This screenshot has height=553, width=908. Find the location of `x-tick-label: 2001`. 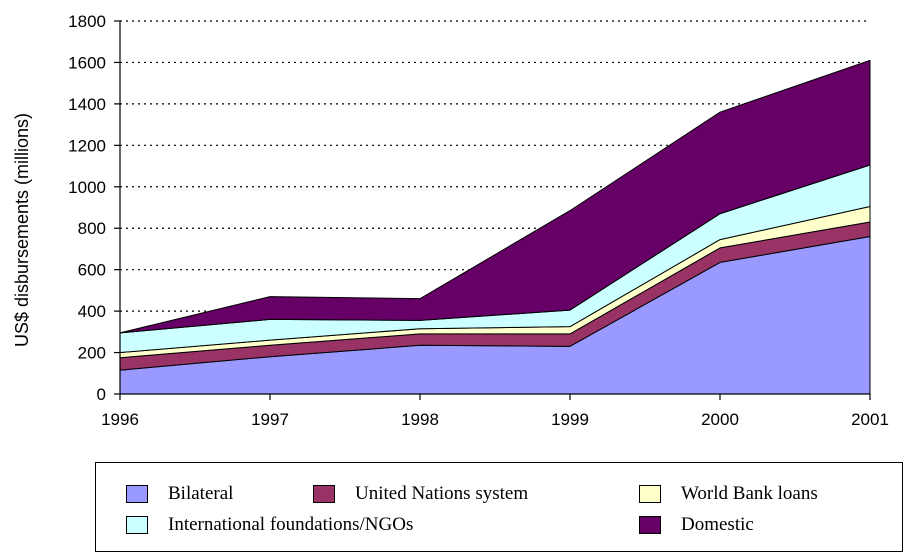

x-tick-label: 2001 is located at coordinates (870, 419).